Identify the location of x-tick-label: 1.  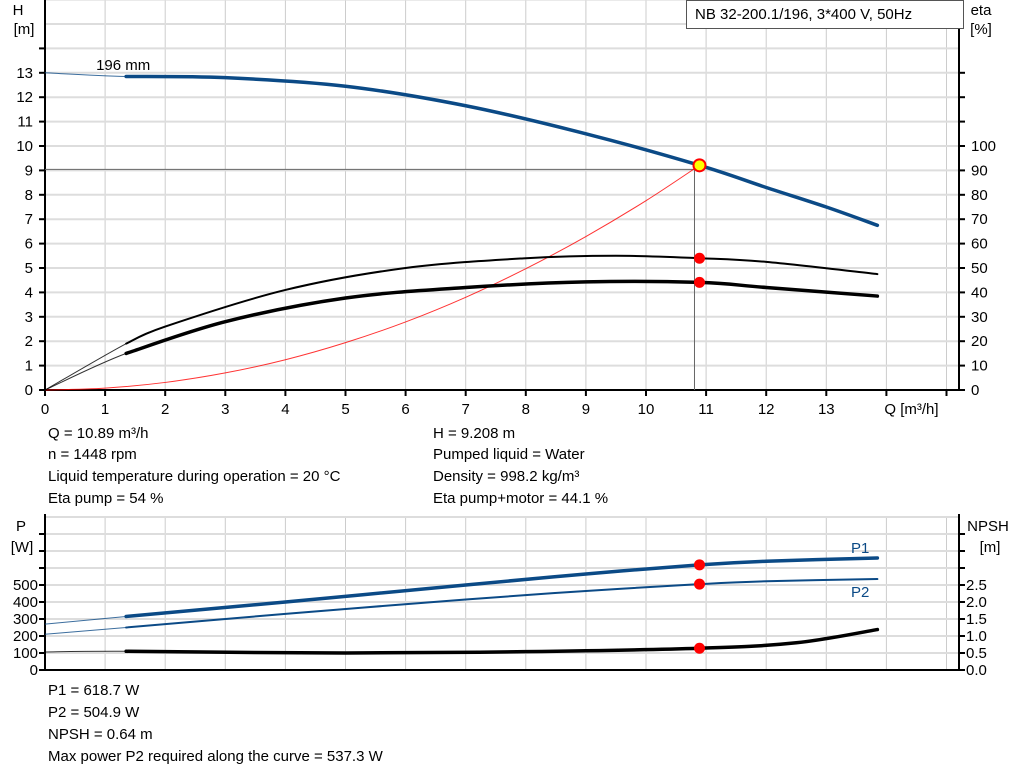
(105, 409).